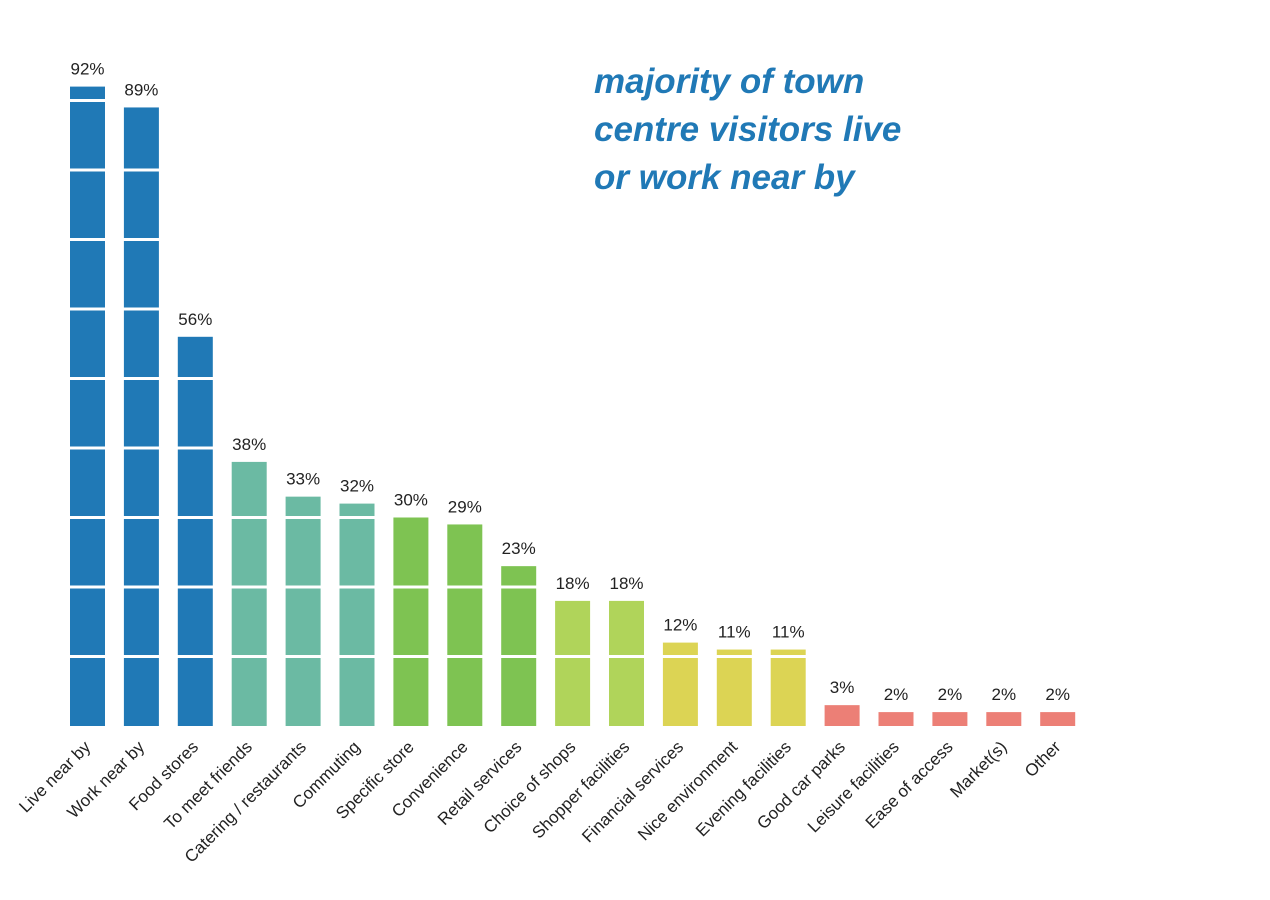 This screenshot has height=900, width=1270. Describe the element at coordinates (141, 416) in the screenshot. I see `bar-work-near-by` at that location.